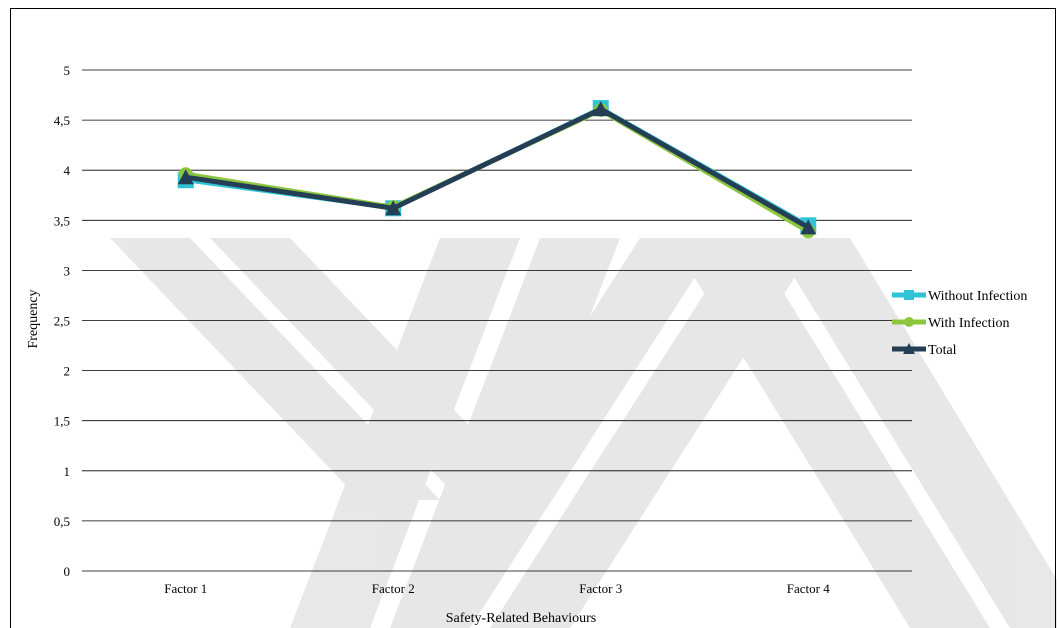 This screenshot has width=1057, height=628. Describe the element at coordinates (67, 371) in the screenshot. I see `y-tick-label: 2` at that location.